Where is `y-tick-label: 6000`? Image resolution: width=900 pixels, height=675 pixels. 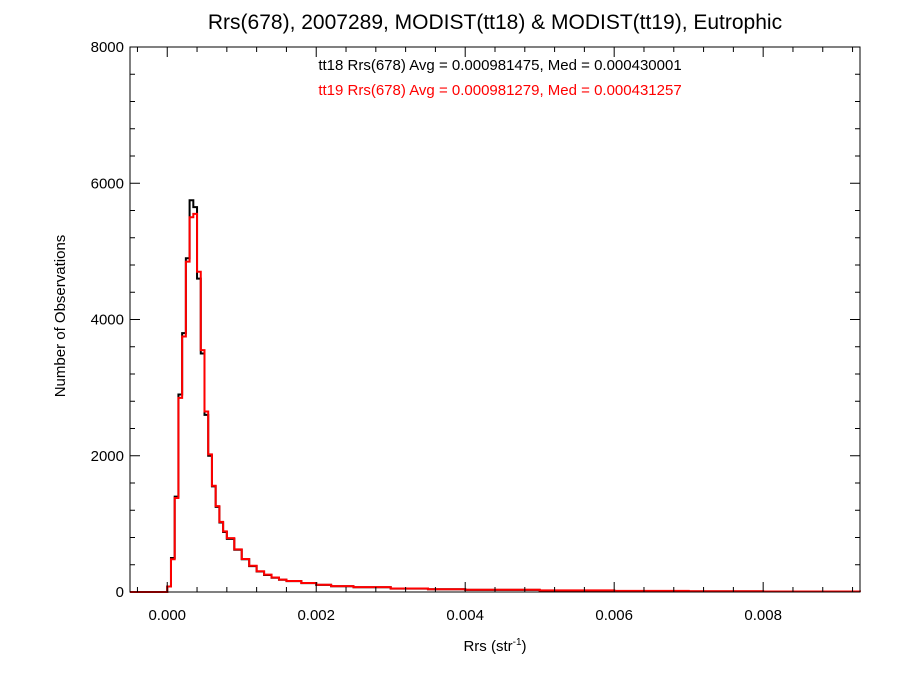
y-tick-label: 6000 is located at coordinates (107, 183).